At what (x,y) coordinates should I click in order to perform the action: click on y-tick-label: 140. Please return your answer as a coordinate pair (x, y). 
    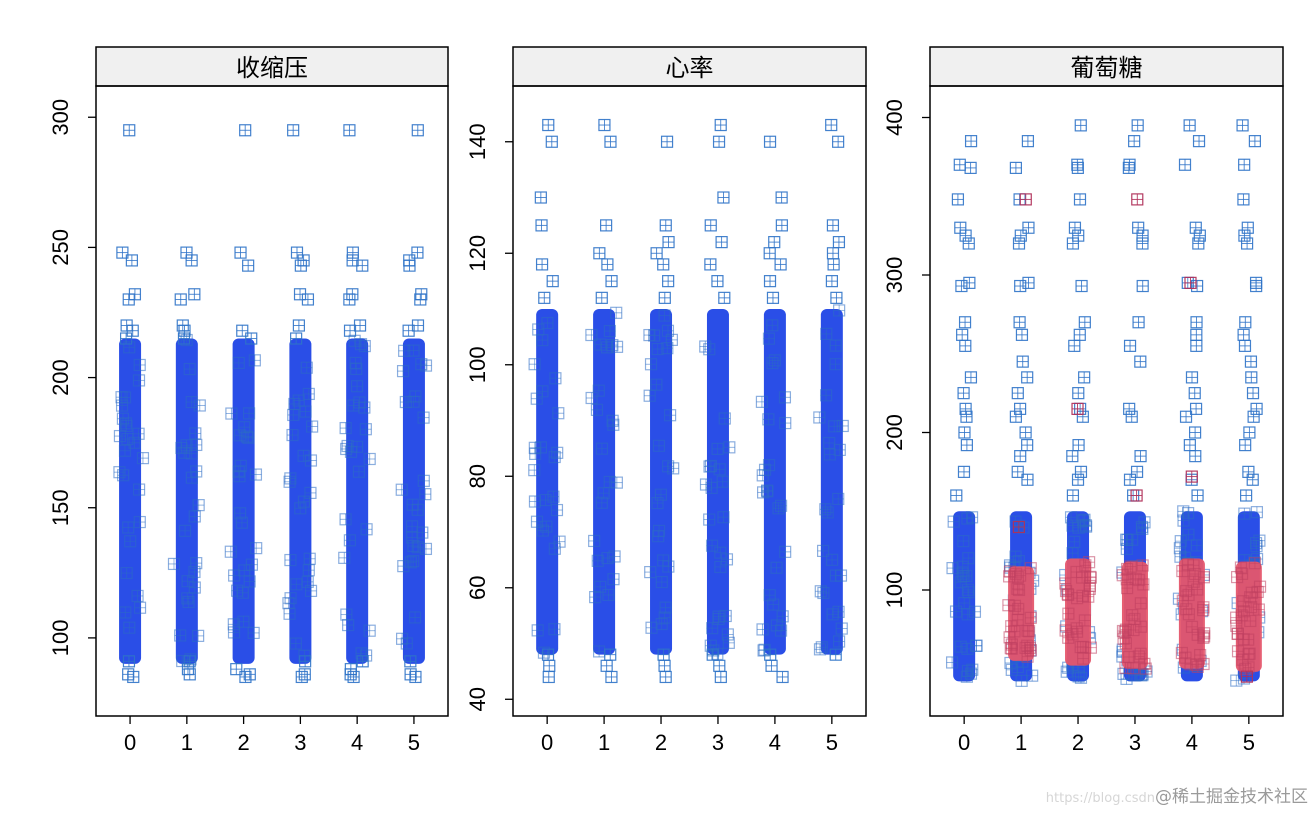
    Looking at the image, I should click on (477, 141).